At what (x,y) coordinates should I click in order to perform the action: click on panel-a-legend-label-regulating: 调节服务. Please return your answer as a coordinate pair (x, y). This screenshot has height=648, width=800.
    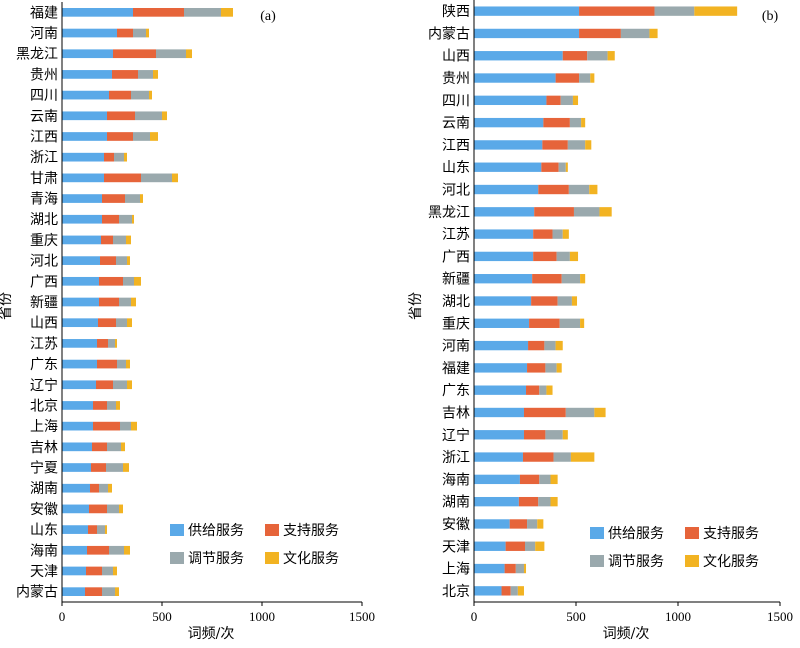
    Looking at the image, I should click on (216, 559).